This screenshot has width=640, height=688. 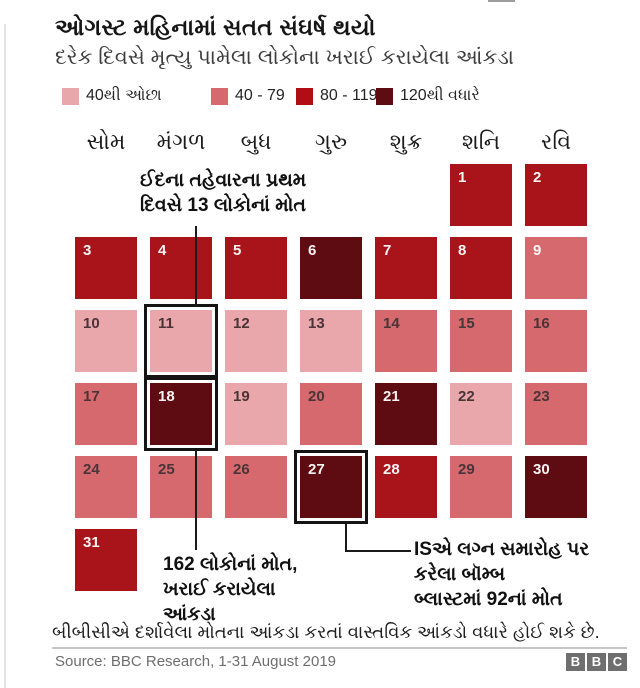 What do you see at coordinates (406, 487) in the screenshot?
I see `day-cell-28: 28` at bounding box center [406, 487].